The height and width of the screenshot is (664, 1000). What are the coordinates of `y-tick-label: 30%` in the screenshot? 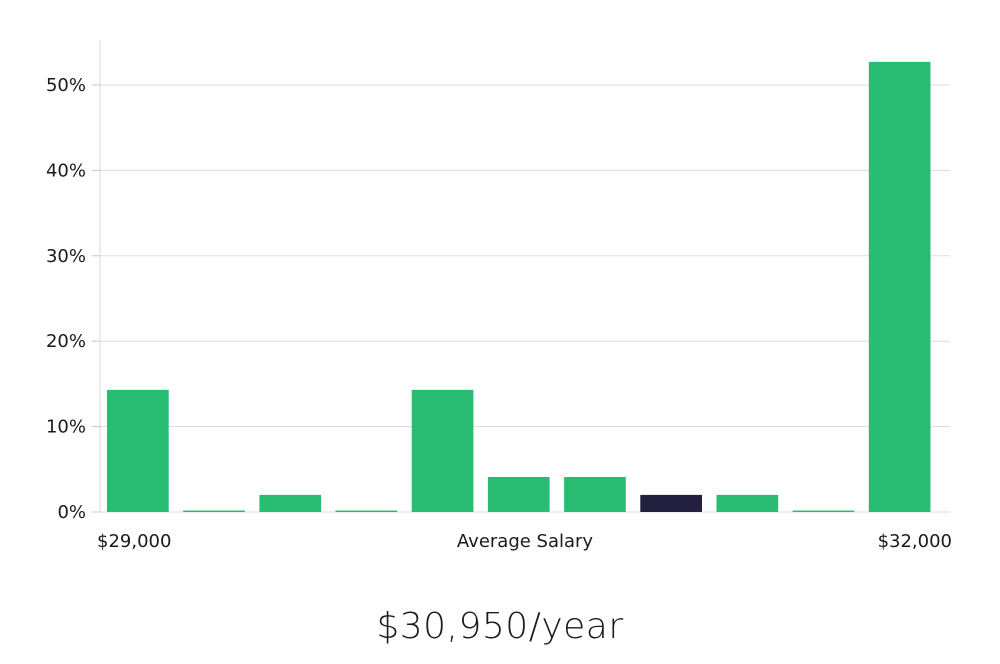 It's located at (66, 256).